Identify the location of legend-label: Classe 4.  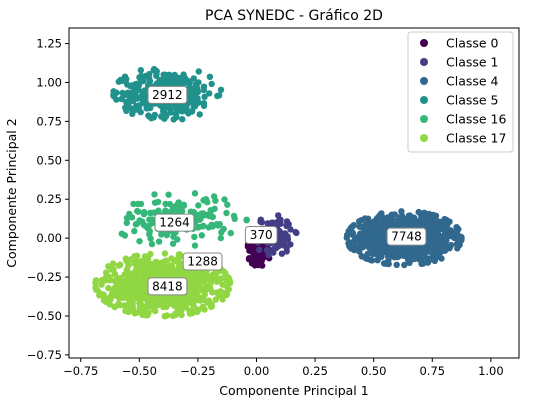
(472, 81).